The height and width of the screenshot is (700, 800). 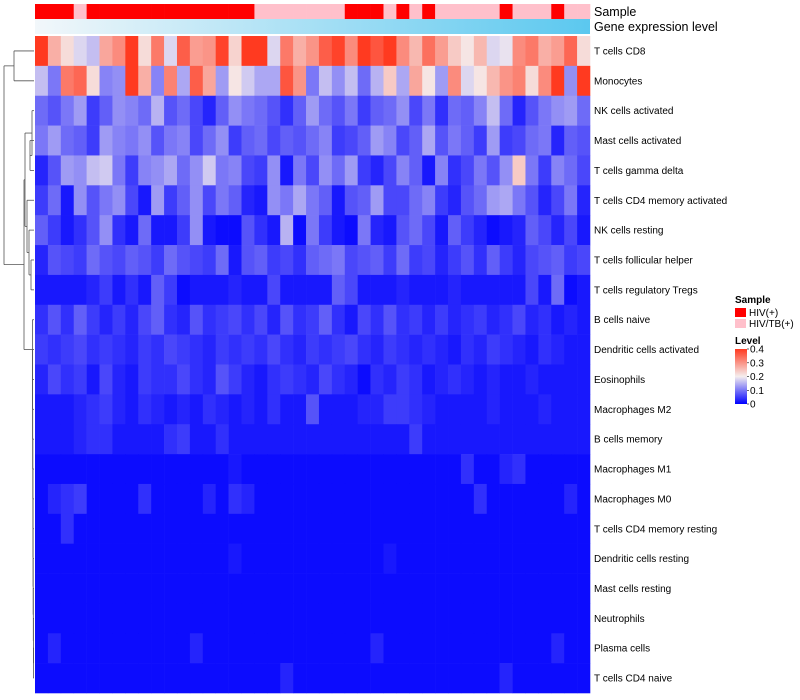 I want to click on row-label: T cells CD8, so click(x=620, y=51).